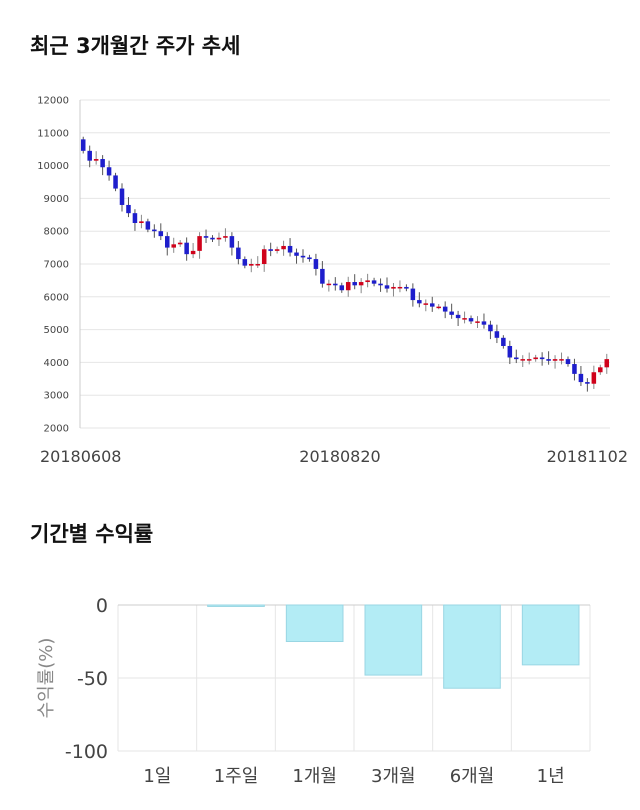 The height and width of the screenshot is (810, 640). Describe the element at coordinates (334, 456) in the screenshot. I see `candle-x-axis: 20180608 20180820 20181102` at that location.